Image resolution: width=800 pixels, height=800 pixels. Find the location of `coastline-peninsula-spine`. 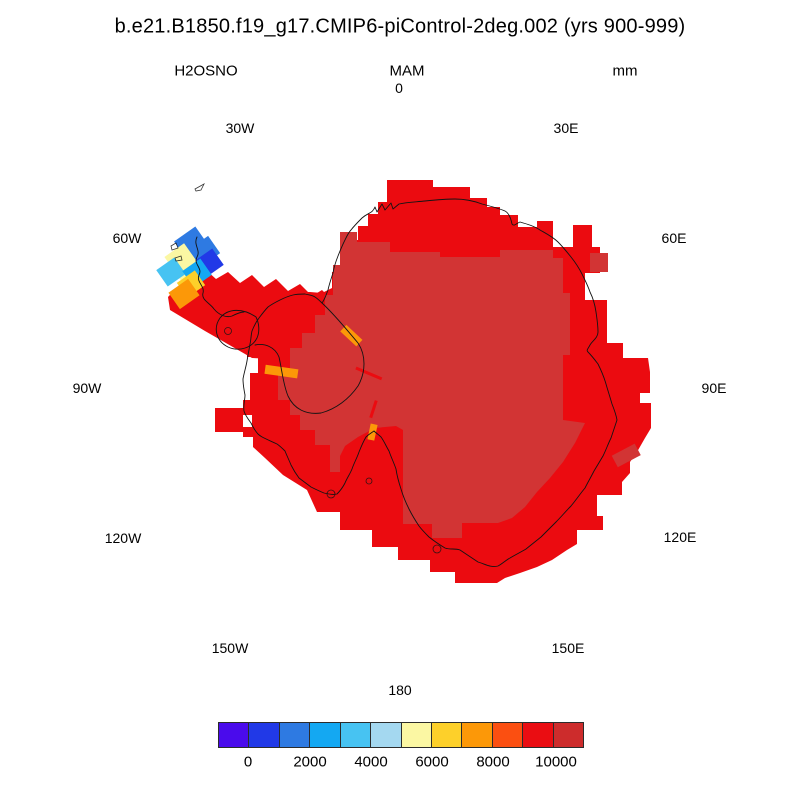

coastline-peninsula-spine is located at coordinates (220, 277).